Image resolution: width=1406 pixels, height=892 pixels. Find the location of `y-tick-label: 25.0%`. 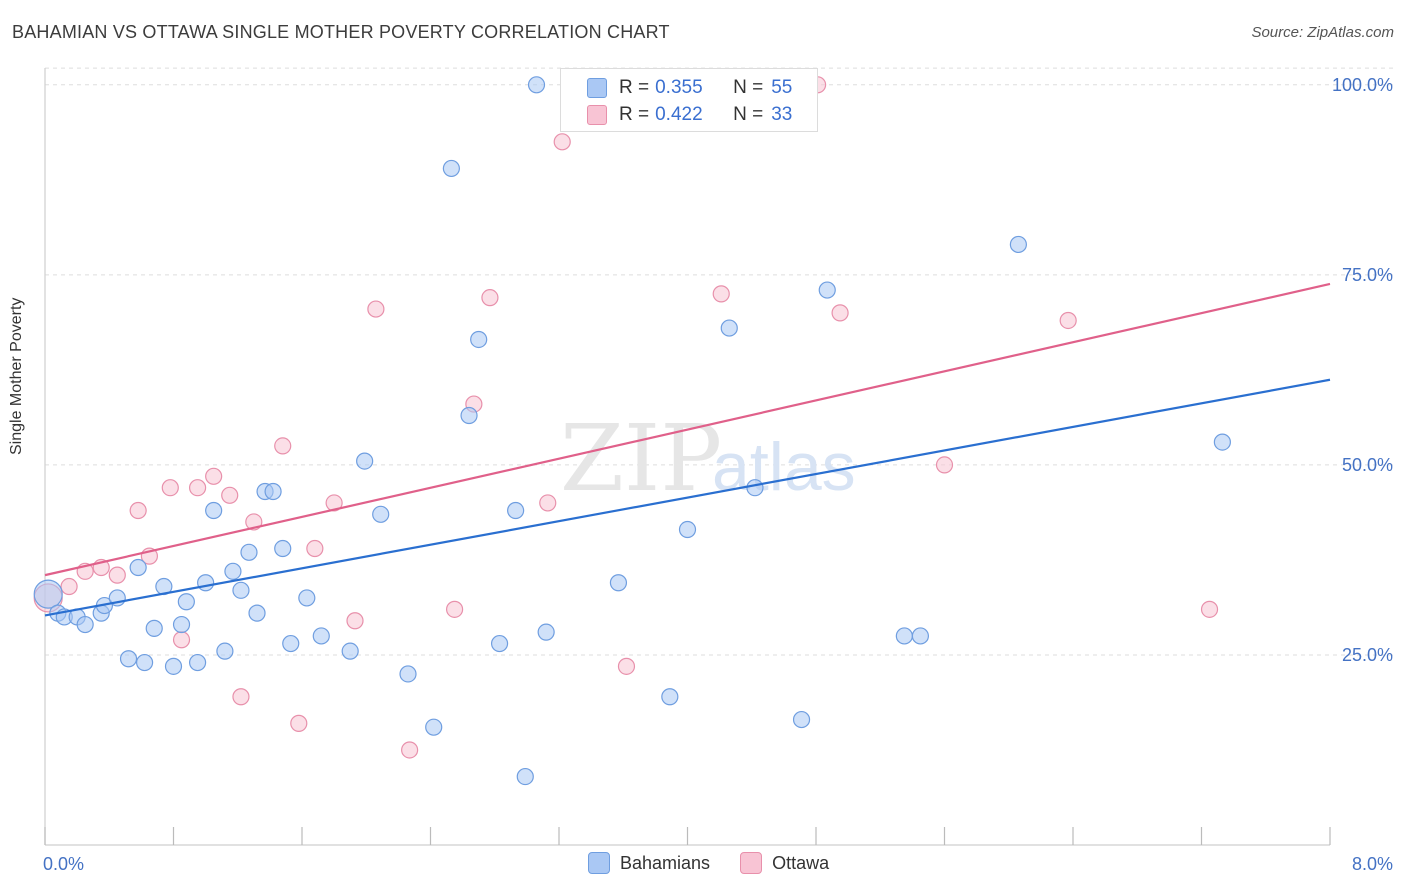

y-tick-label: 25.0% is located at coordinates (1367, 655).